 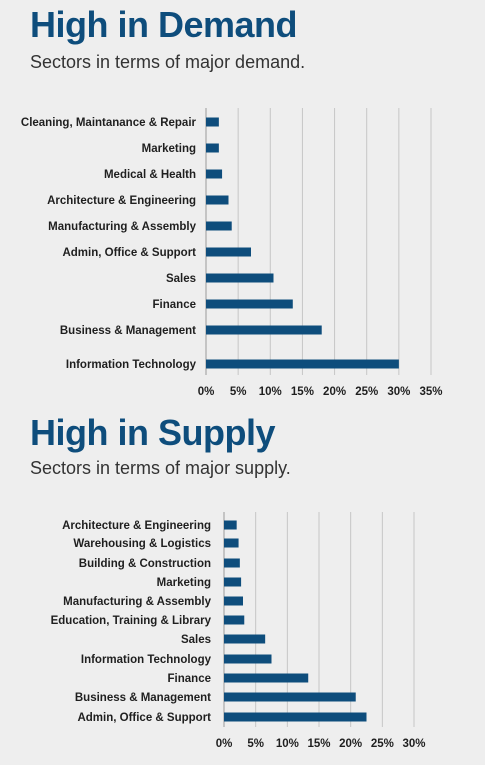 What do you see at coordinates (150, 175) in the screenshot?
I see `category-label: Medical & Health` at bounding box center [150, 175].